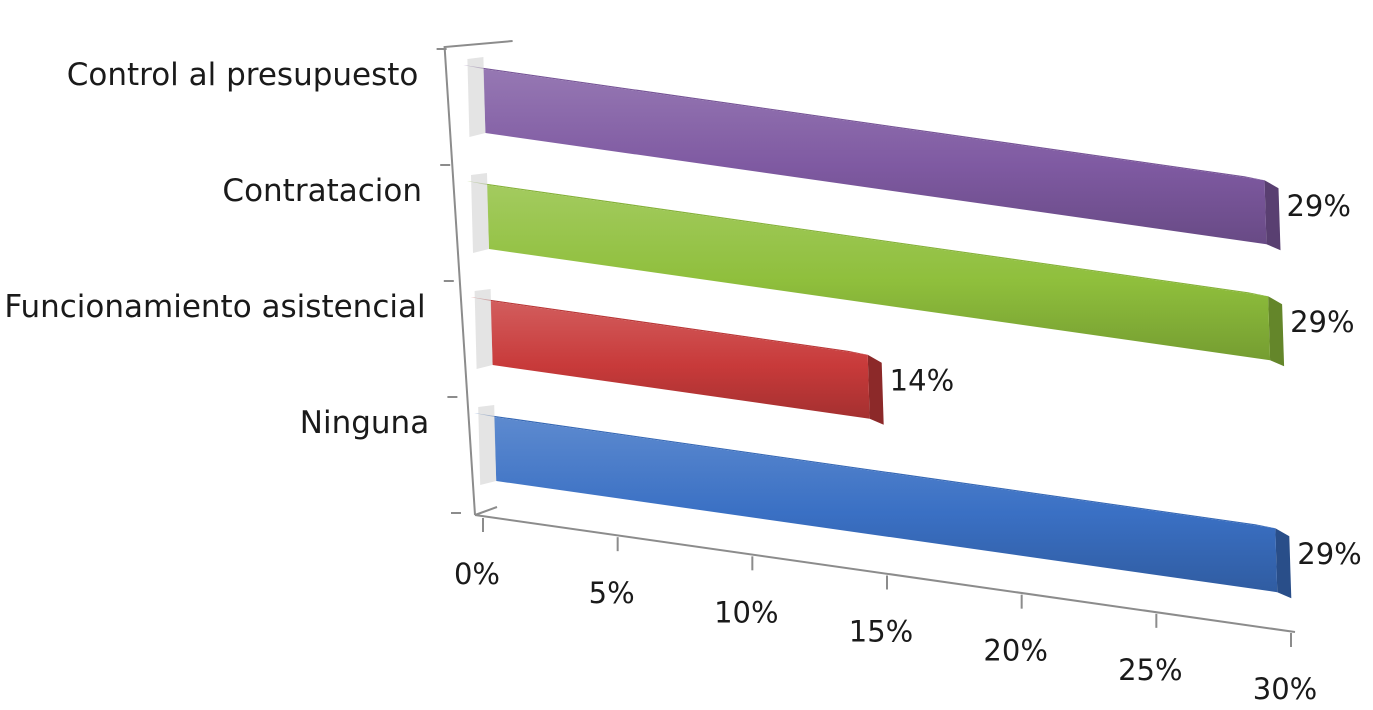  I want to click on x-tick-label: 30%, so click(1285, 688).